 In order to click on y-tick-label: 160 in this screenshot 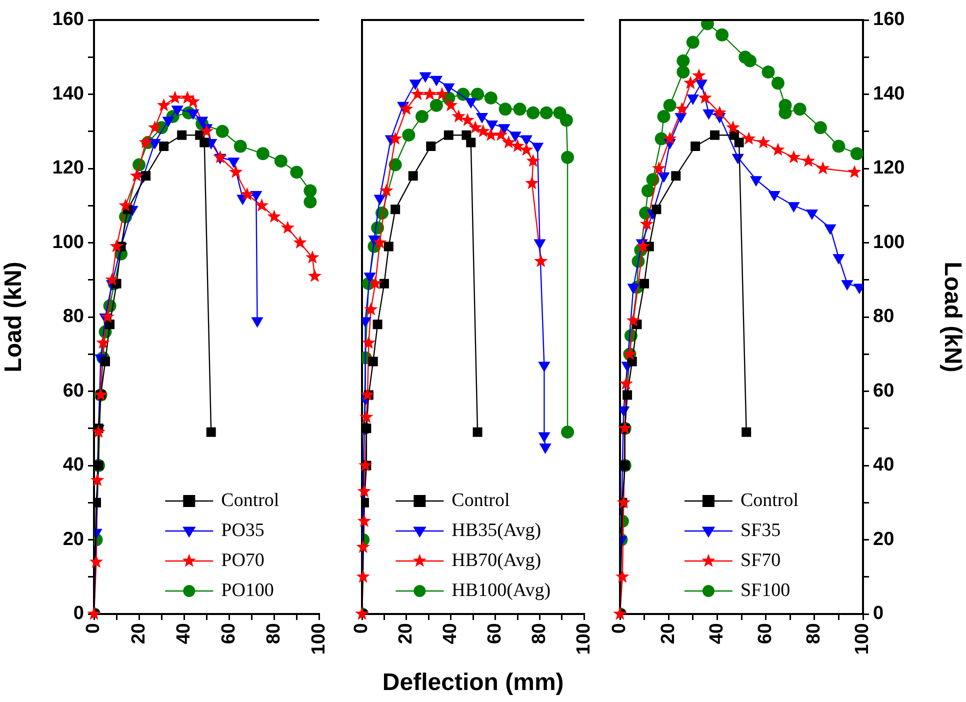, I will do `click(68, 19)`.